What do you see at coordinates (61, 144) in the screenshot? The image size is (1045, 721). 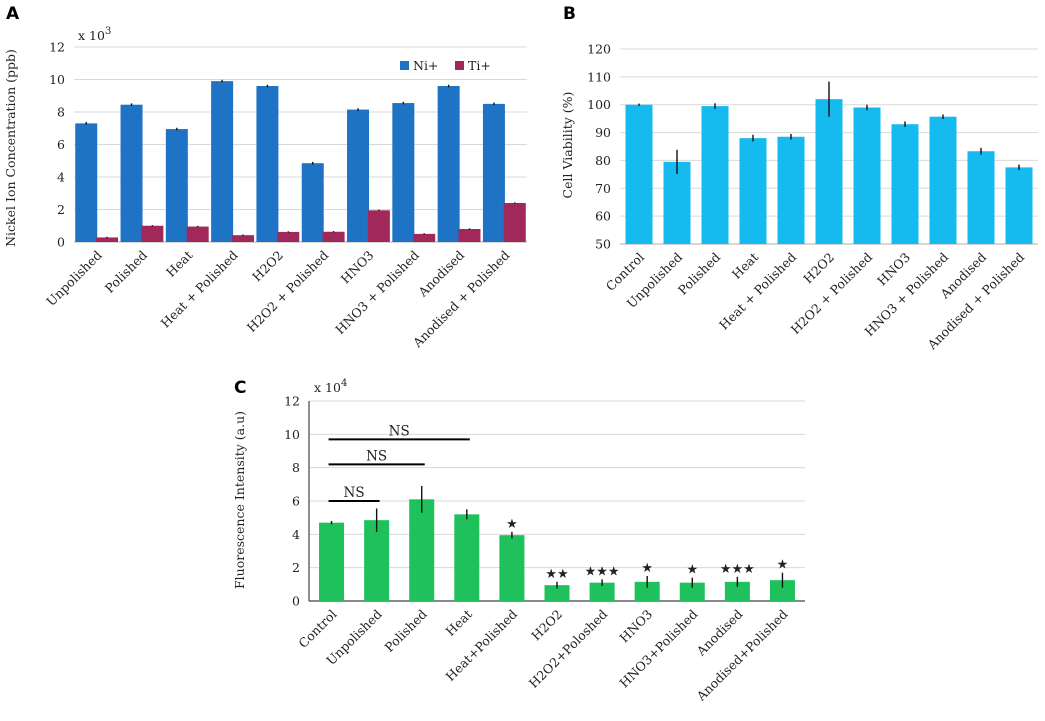 I see `y-tick-label: 6` at bounding box center [61, 144].